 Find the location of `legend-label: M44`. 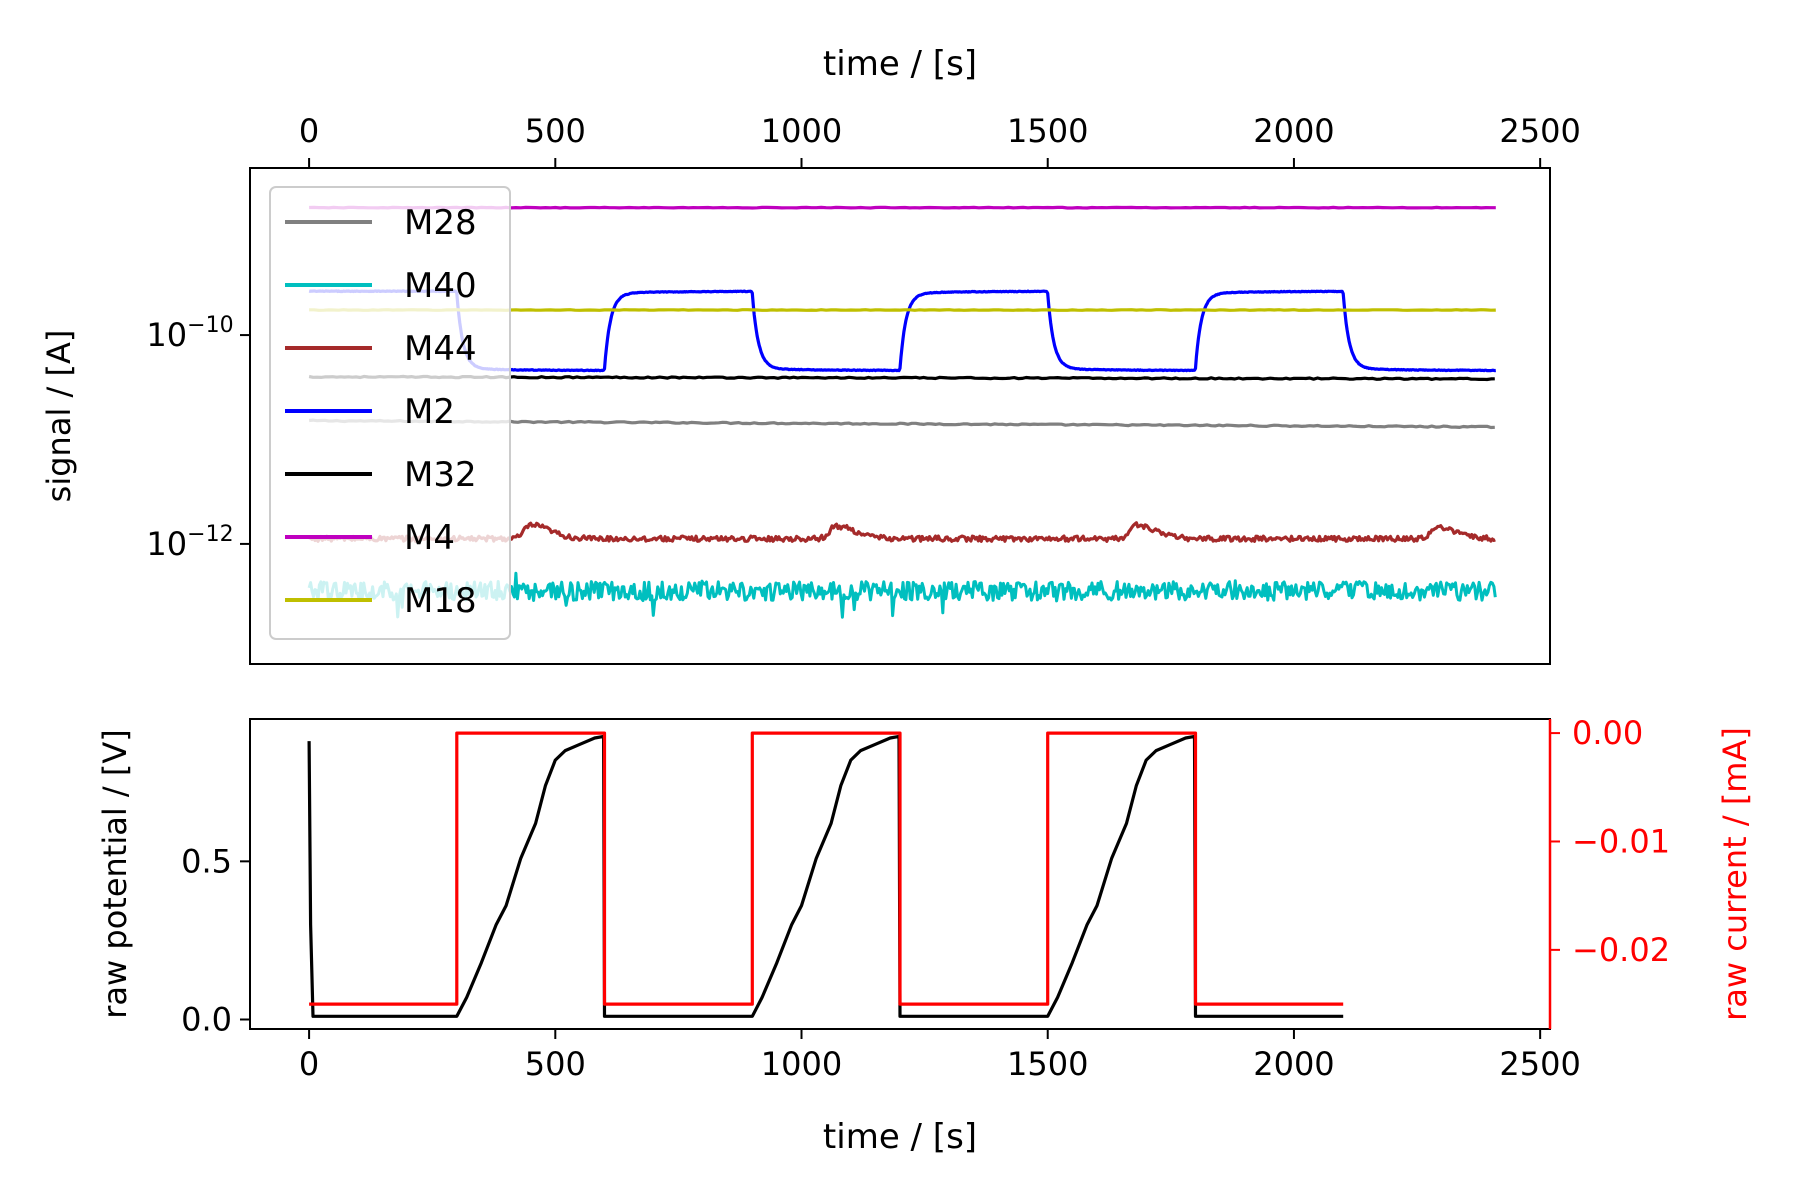

legend-label: M44 is located at coordinates (440, 349).